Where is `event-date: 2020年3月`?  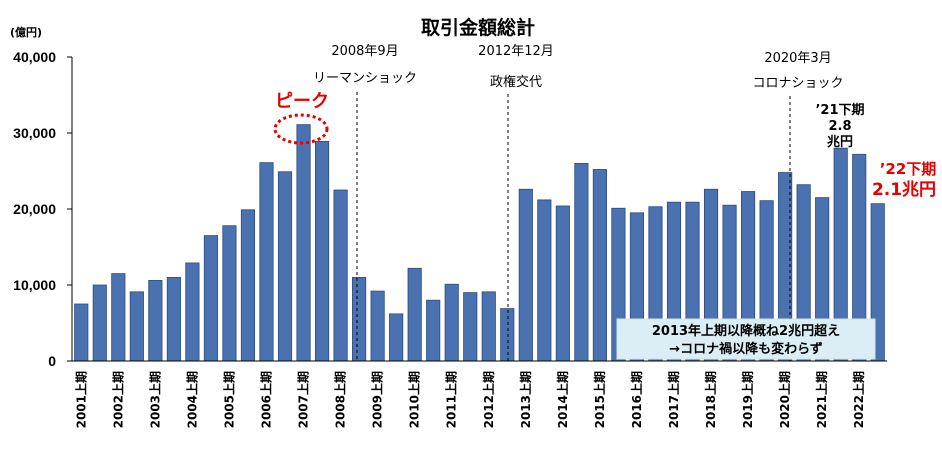 event-date: 2020年3月 is located at coordinates (797, 58).